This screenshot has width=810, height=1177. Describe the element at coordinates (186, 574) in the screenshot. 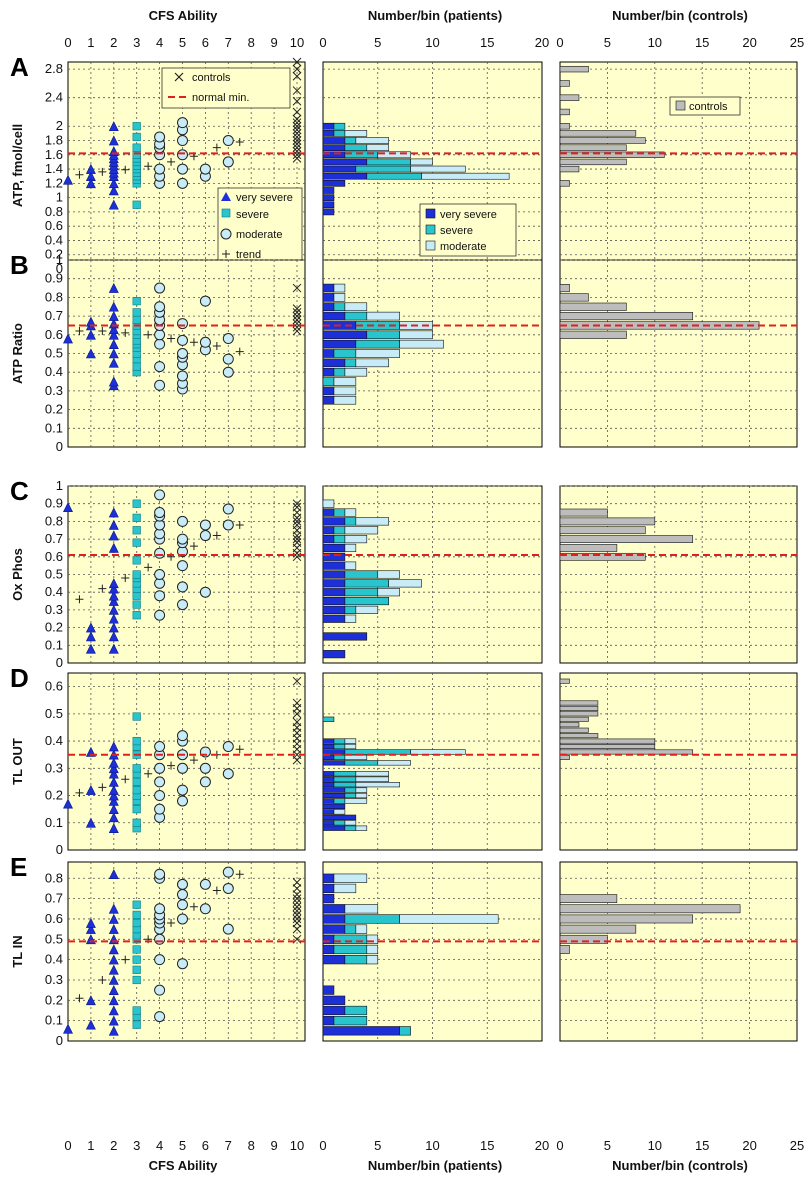

I see `plot-area` at that location.